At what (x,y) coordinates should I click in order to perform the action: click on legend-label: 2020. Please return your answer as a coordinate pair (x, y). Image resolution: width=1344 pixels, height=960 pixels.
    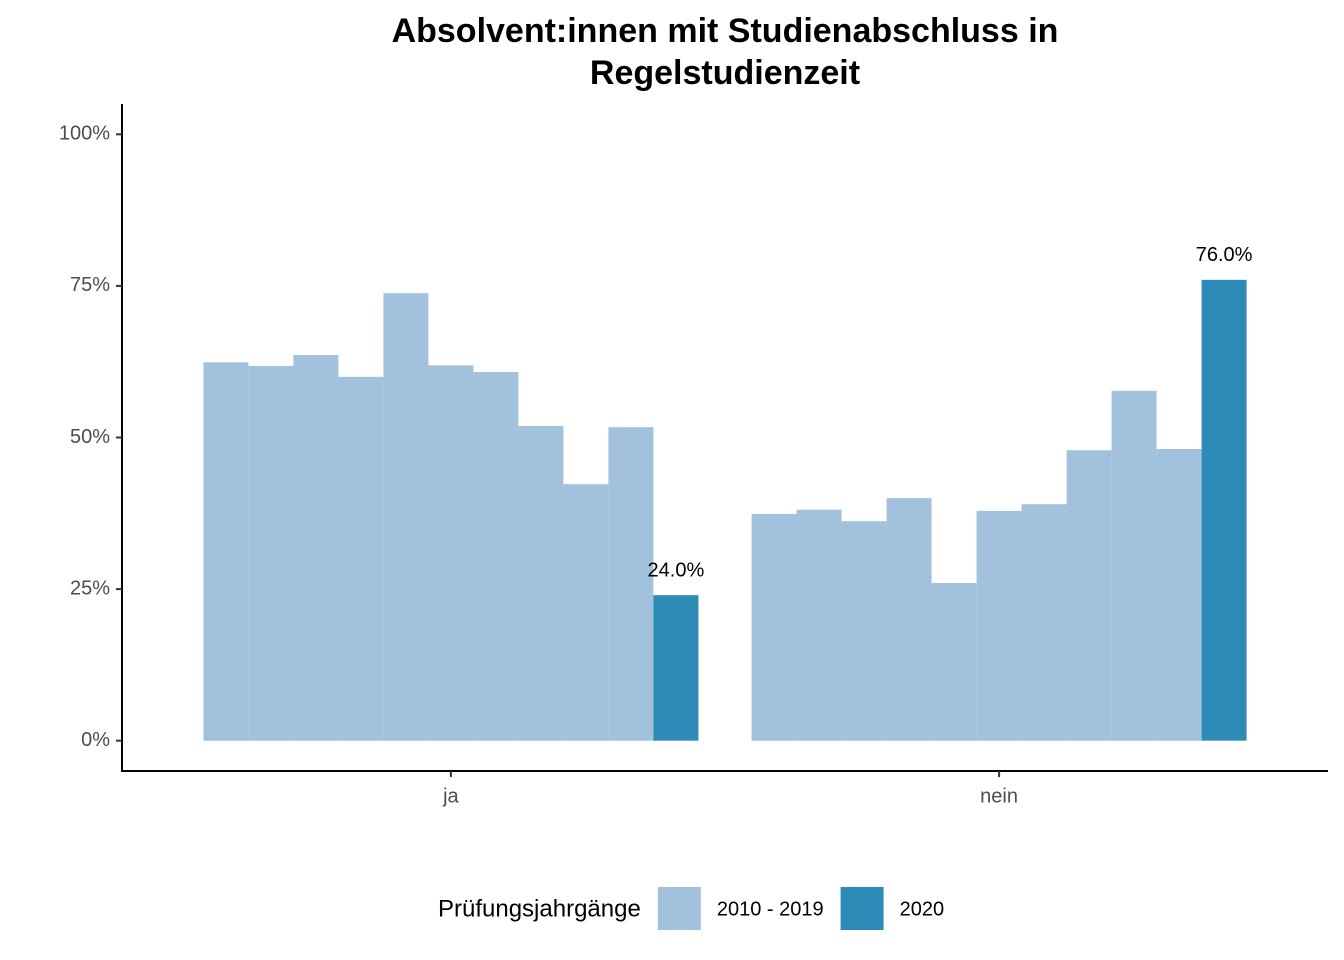
    Looking at the image, I should click on (922, 909).